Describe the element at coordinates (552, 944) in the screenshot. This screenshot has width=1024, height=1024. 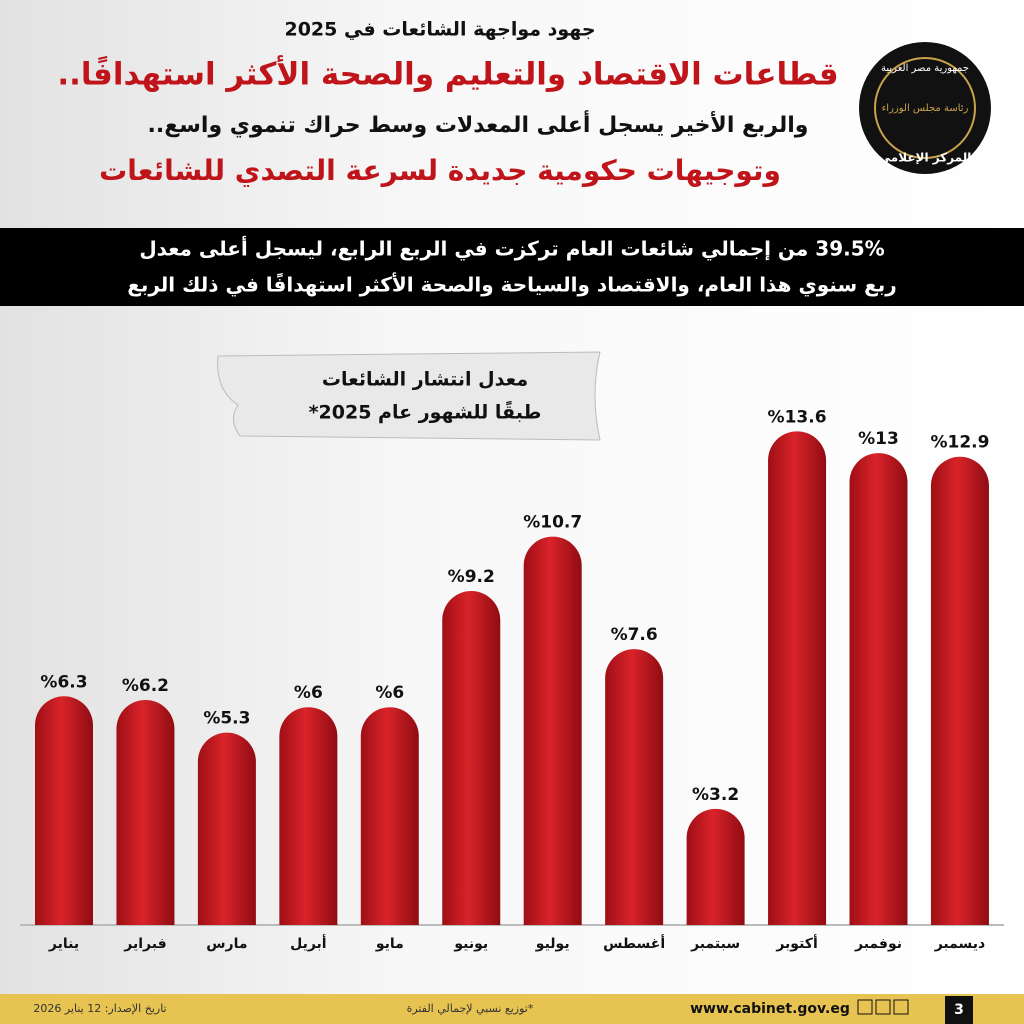
I see `x-tick-label: يوليو` at that location.